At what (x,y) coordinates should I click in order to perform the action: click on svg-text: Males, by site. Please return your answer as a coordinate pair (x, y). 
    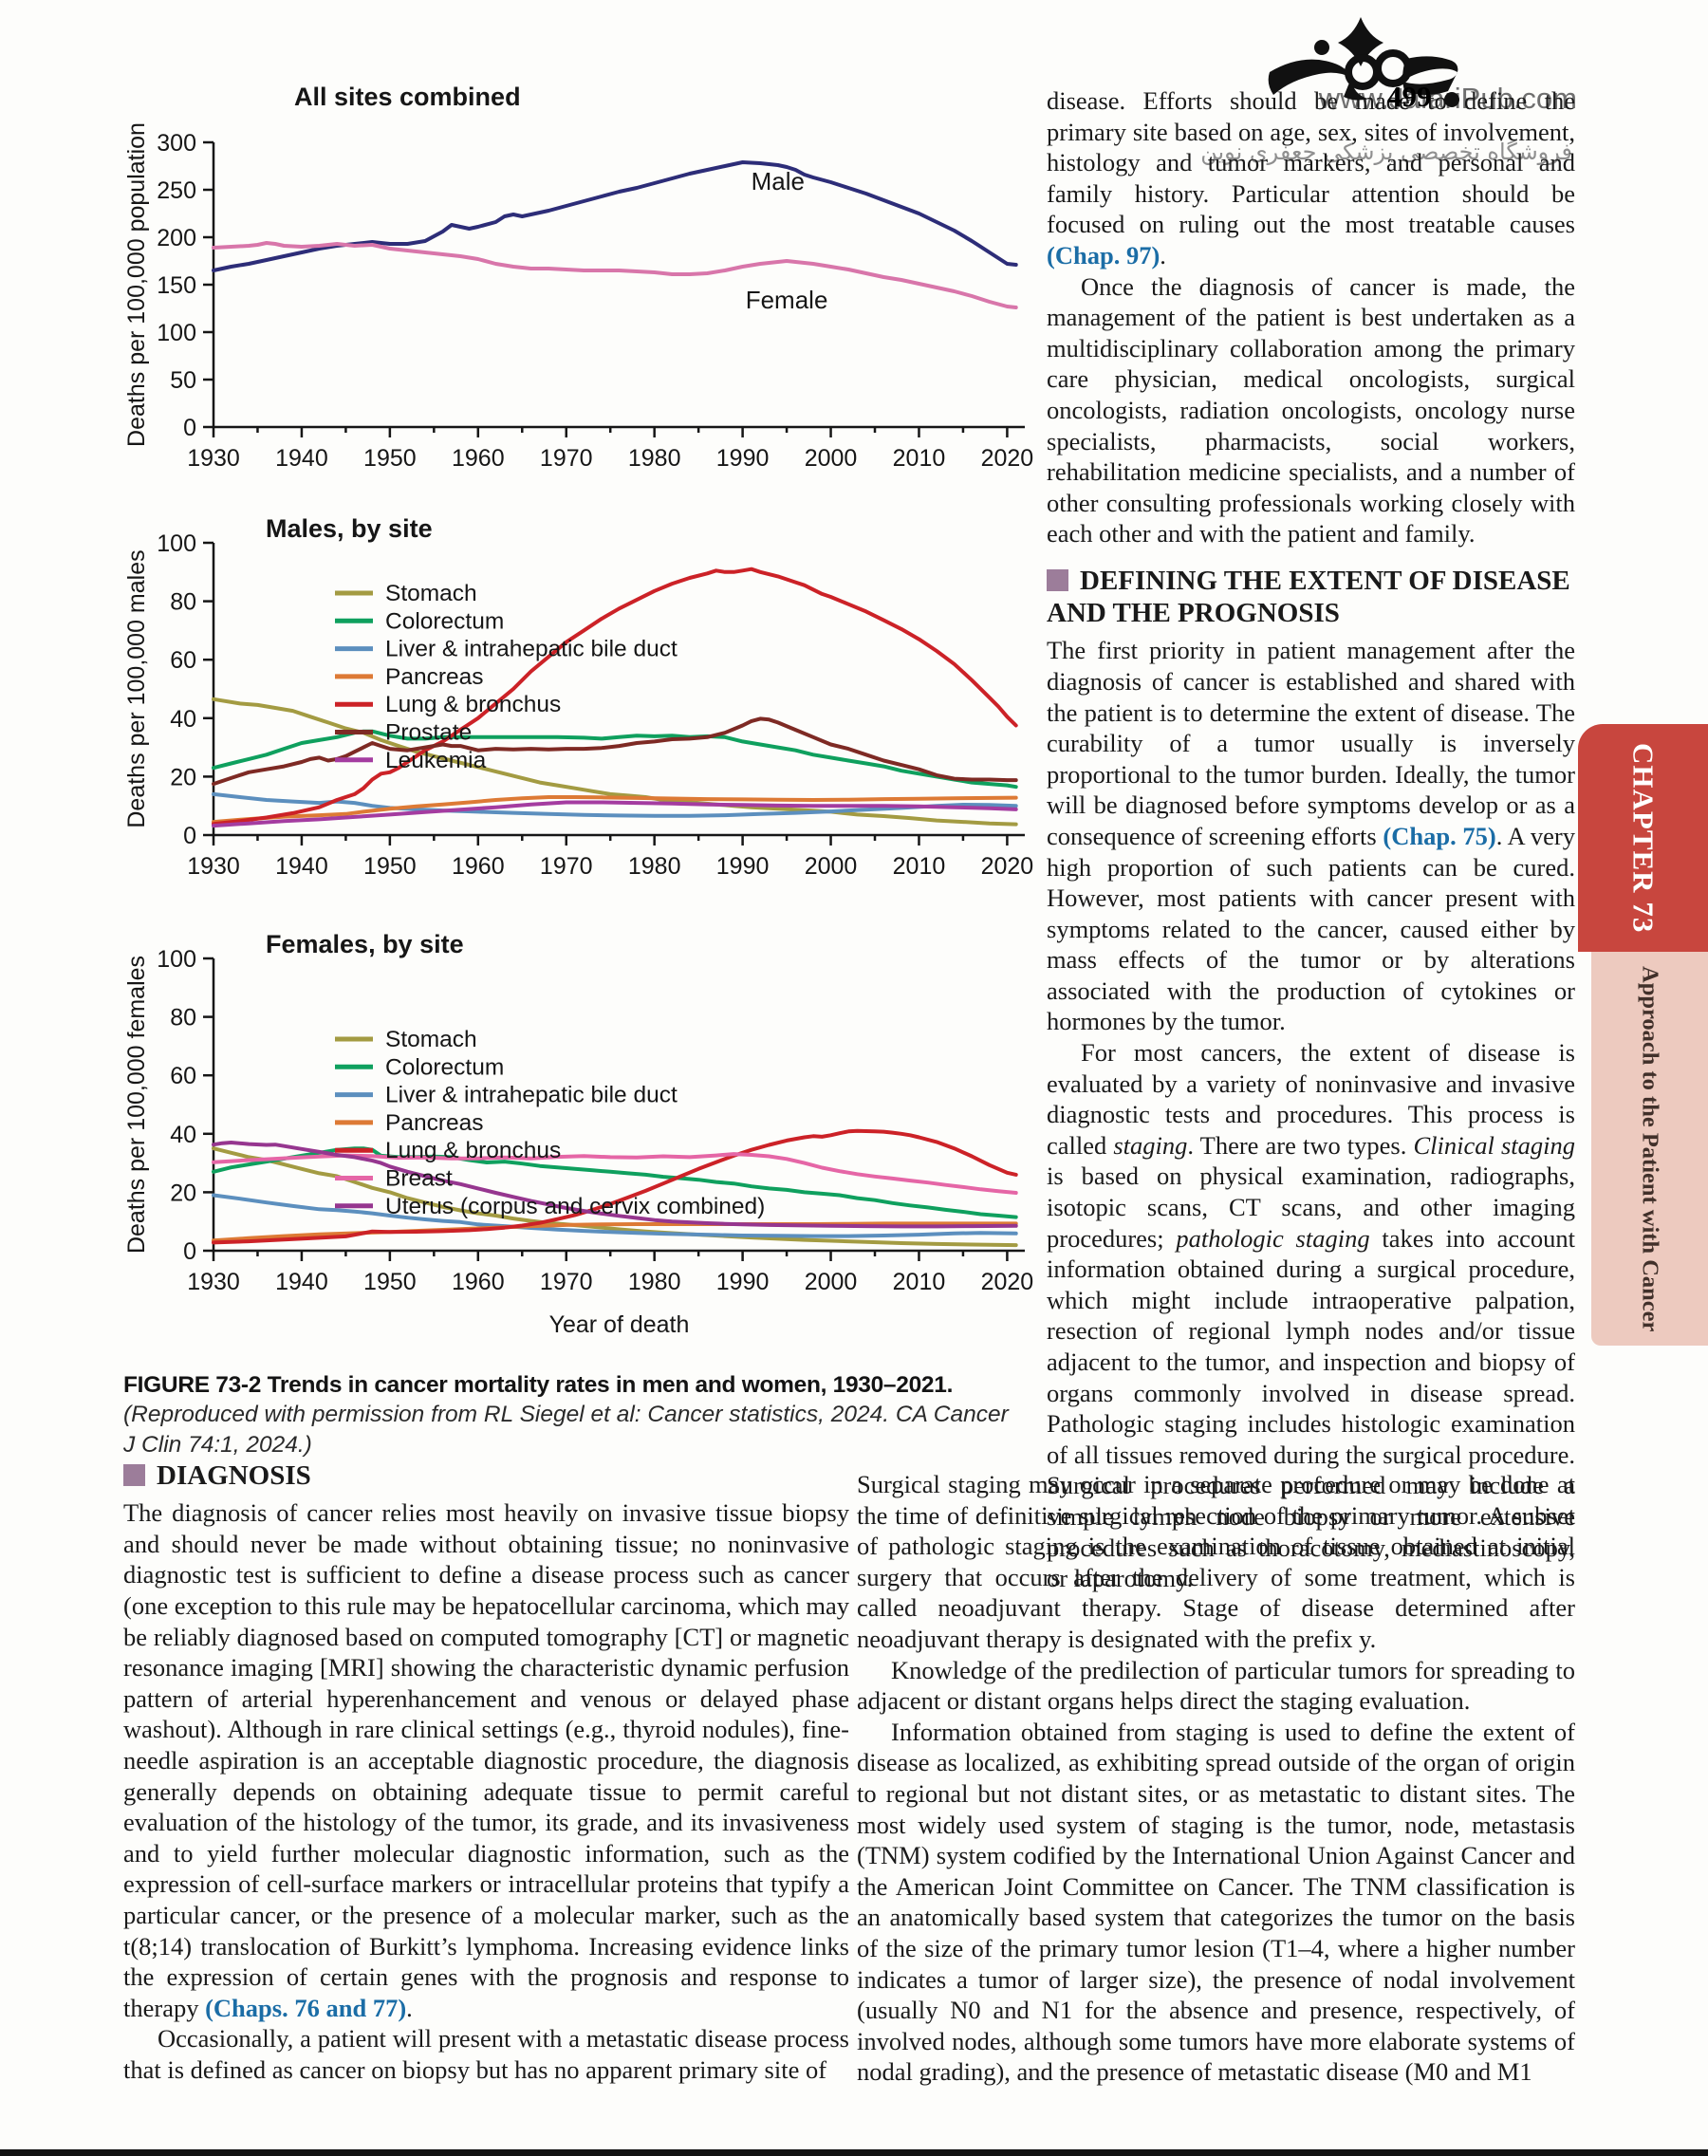
    Looking at the image, I should click on (350, 528).